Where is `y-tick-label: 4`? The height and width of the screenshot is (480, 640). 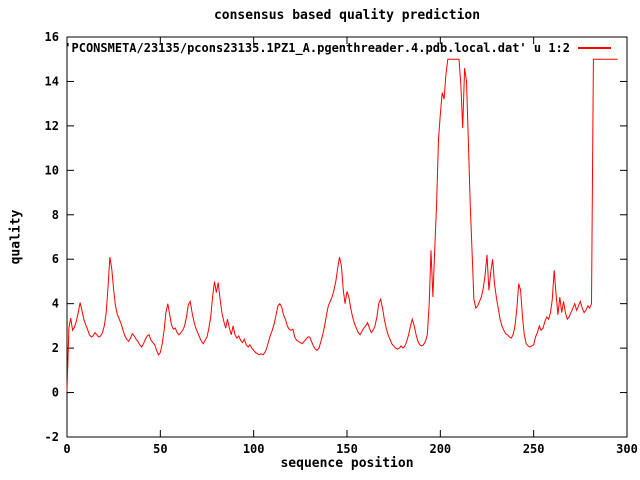 y-tick-label: 4 is located at coordinates (55, 304).